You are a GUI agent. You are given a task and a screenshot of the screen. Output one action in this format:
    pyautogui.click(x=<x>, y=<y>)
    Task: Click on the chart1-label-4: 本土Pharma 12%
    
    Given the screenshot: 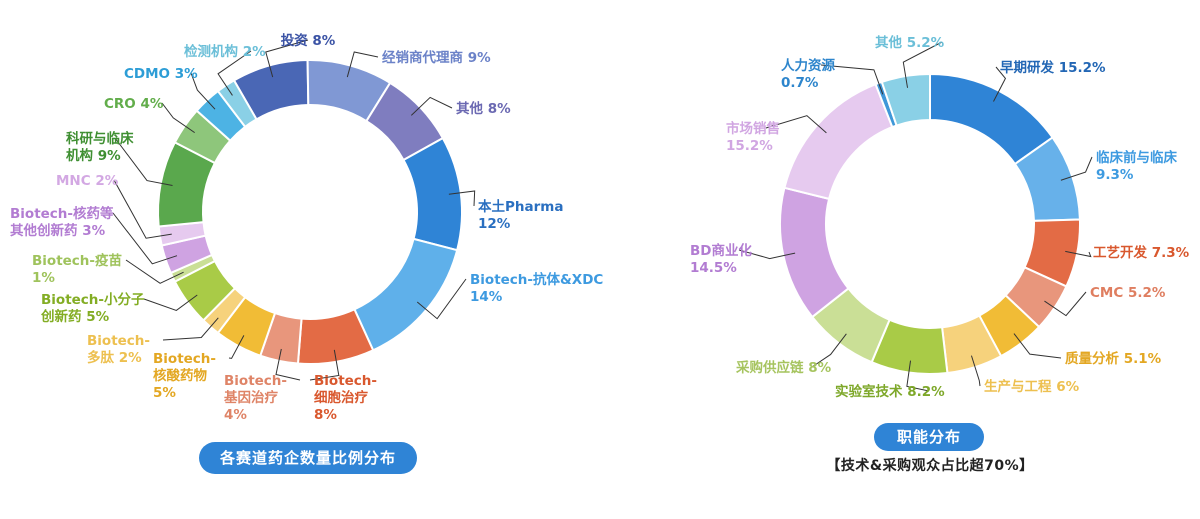 What is the action you would take?
    pyautogui.click(x=520, y=215)
    